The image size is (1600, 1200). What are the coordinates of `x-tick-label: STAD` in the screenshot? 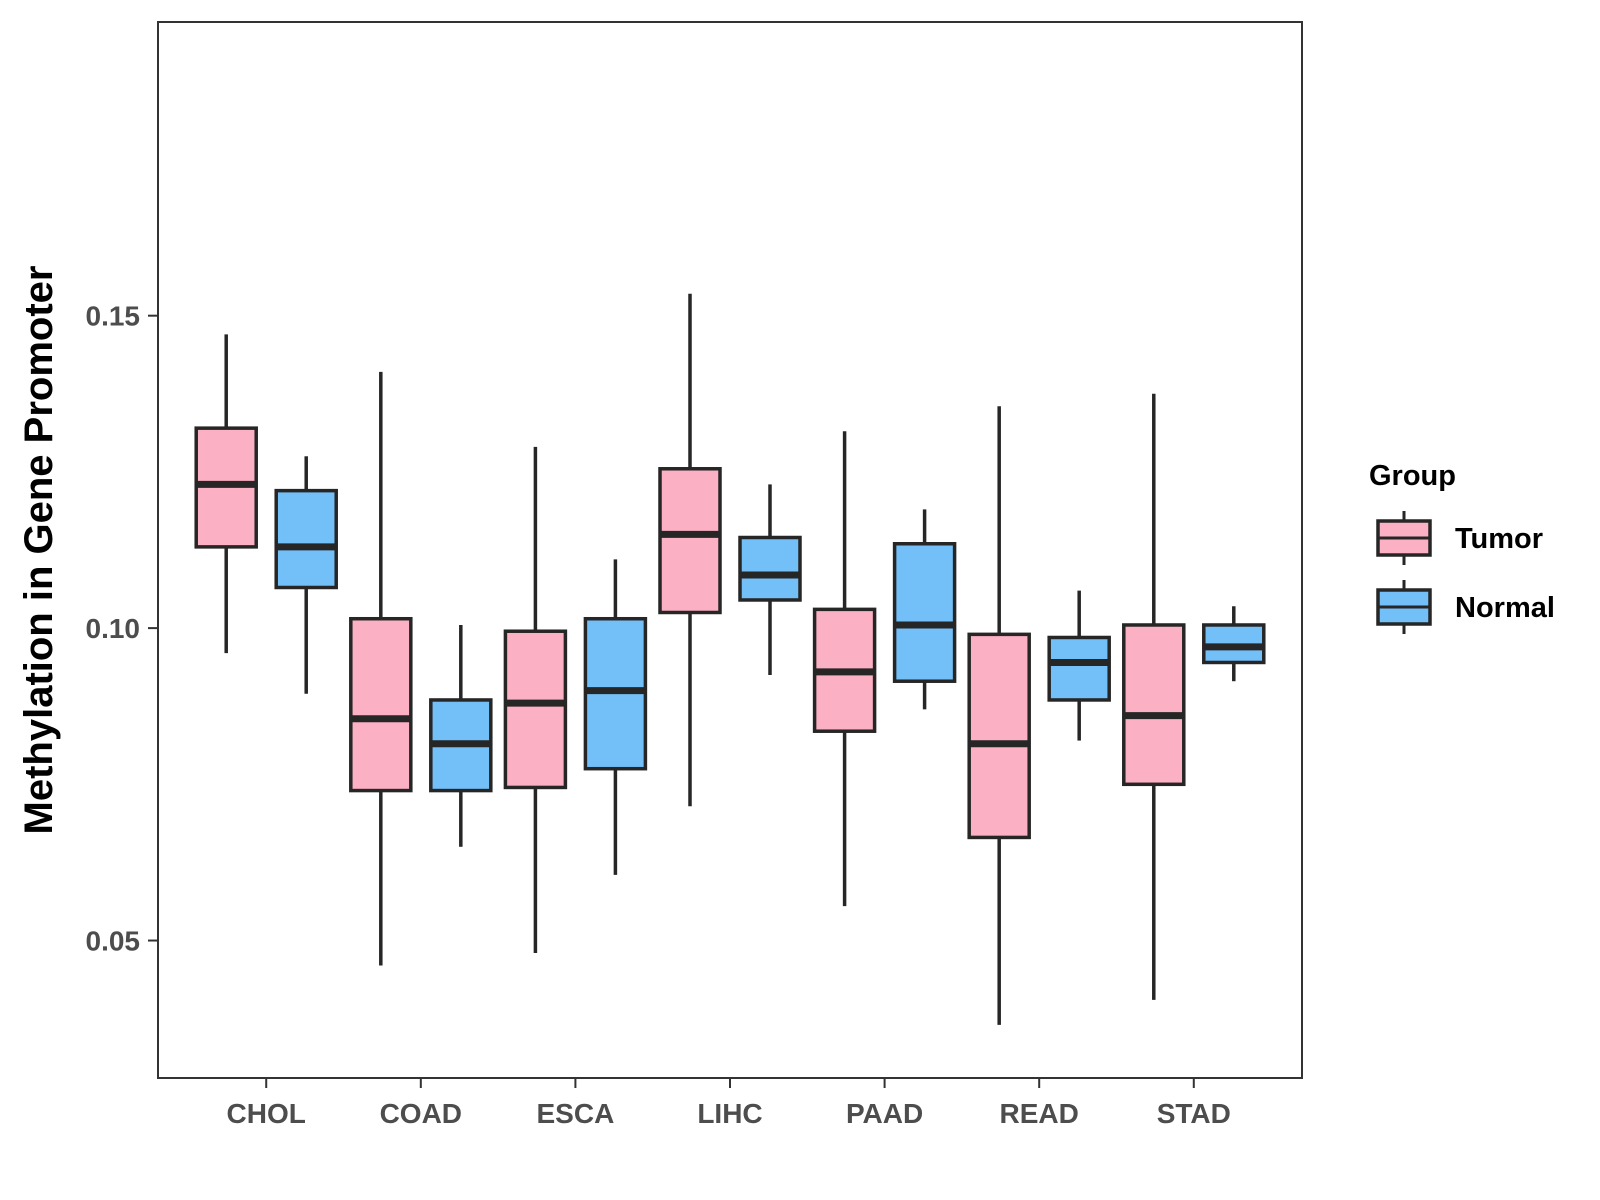 It's located at (1194, 1113).